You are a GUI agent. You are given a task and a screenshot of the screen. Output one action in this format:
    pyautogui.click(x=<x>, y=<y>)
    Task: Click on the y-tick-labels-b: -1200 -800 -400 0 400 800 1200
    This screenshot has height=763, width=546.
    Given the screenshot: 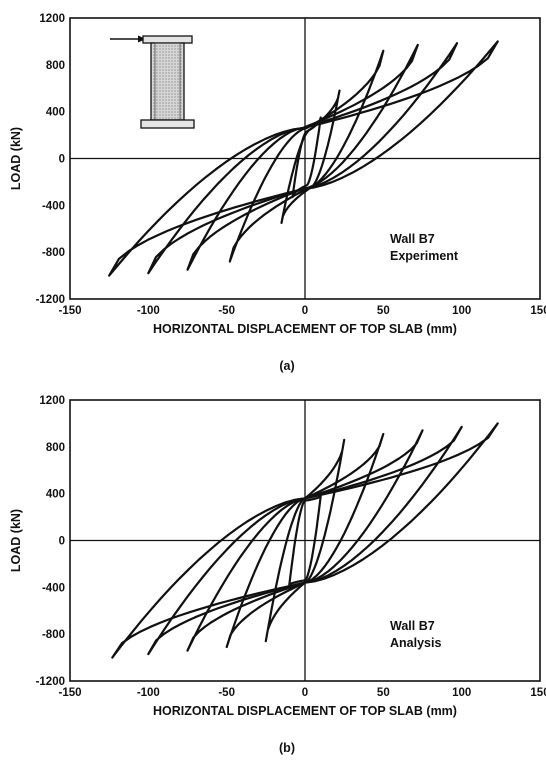 What is the action you would take?
    pyautogui.click(x=50, y=541)
    